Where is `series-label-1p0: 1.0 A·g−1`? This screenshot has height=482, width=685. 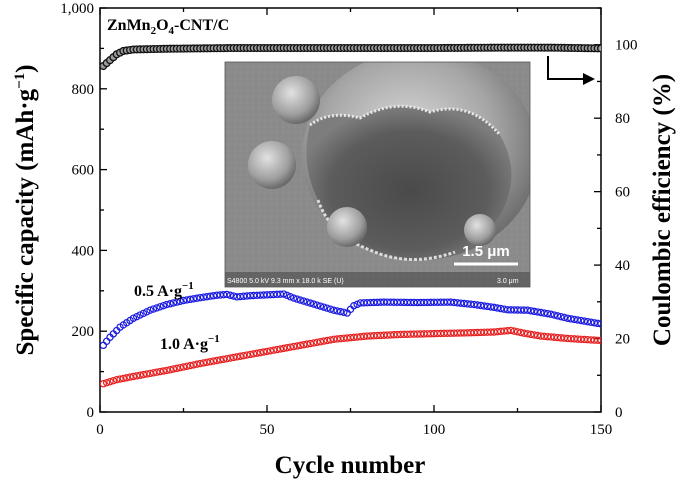
series-label-1p0: 1.0 A·g−1 is located at coordinates (190, 343).